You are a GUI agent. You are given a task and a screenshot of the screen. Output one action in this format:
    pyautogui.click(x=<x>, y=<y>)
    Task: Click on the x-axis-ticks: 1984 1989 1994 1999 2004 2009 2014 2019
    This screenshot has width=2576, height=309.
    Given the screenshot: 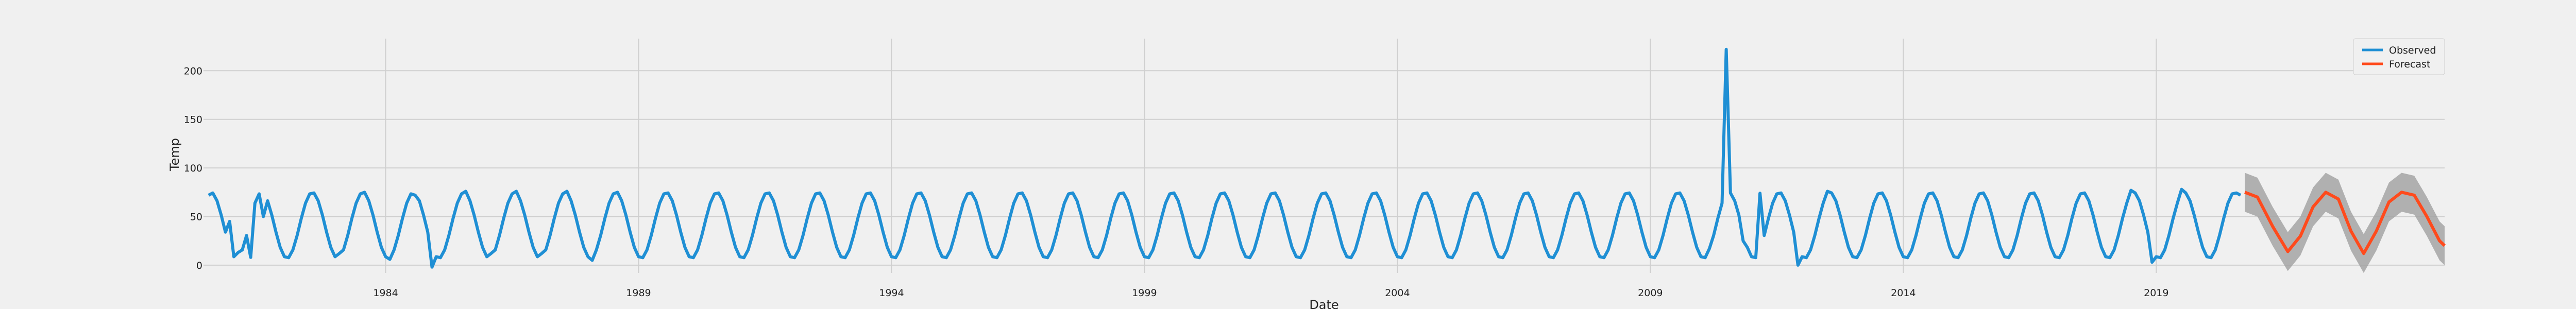 What is the action you would take?
    pyautogui.click(x=1271, y=293)
    